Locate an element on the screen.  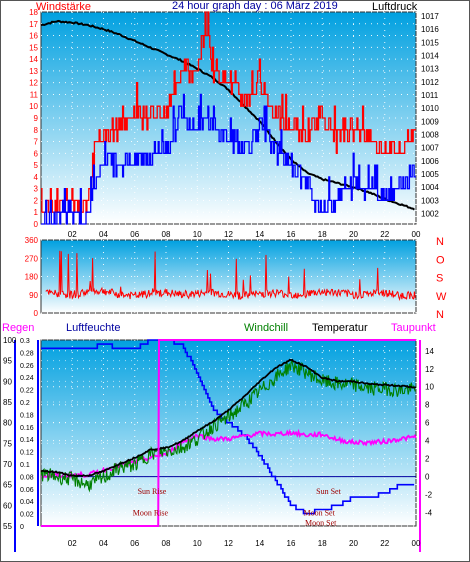
right-tick-label: 1004 is located at coordinates (430, 187).